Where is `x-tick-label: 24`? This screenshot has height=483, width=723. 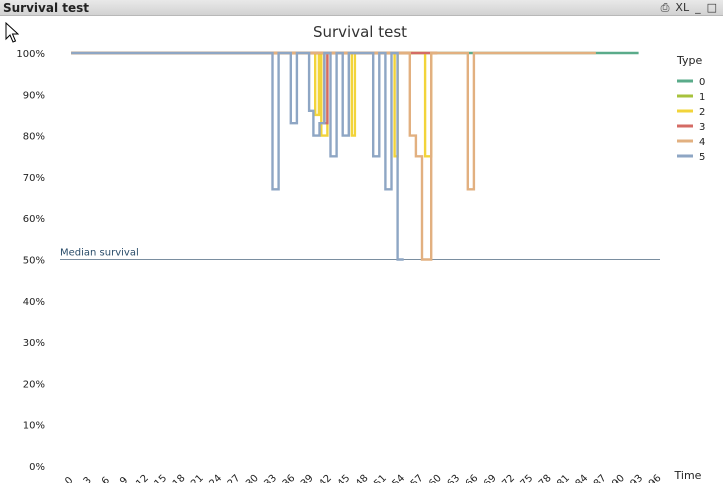
x-tick-label: 24 is located at coordinates (215, 478).